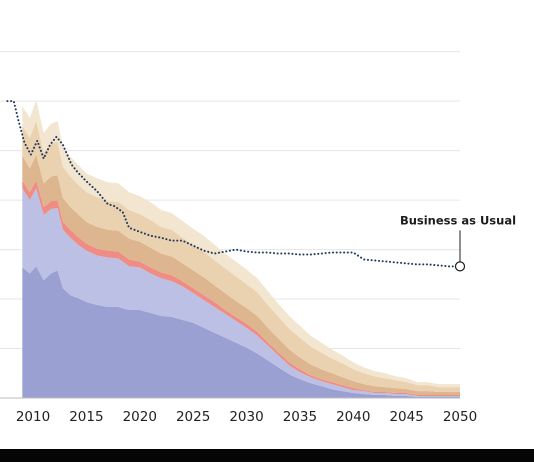  I want to click on x-tick-label: 2045, so click(406, 417).